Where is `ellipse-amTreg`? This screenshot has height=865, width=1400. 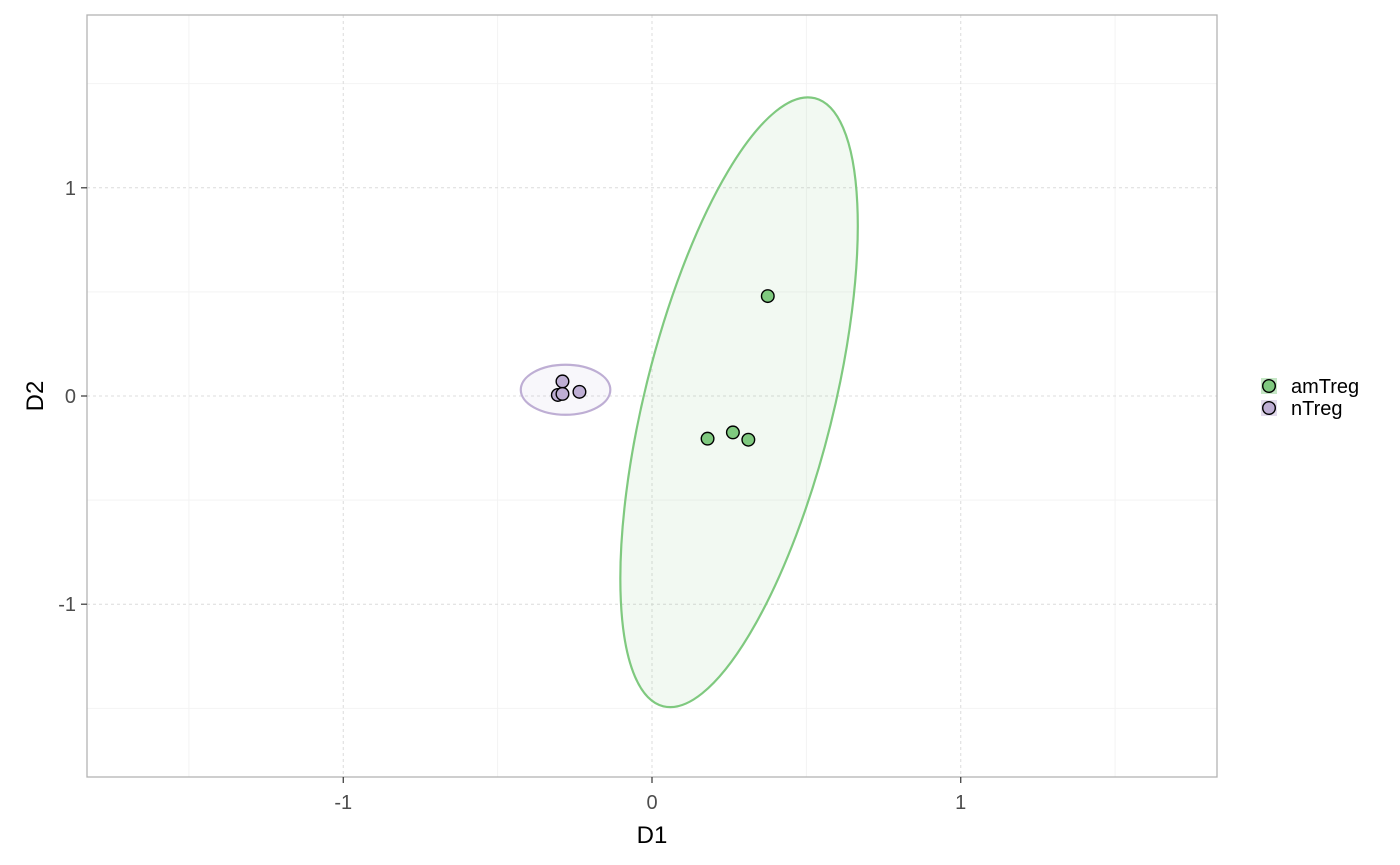 ellipse-amTreg is located at coordinates (739, 402).